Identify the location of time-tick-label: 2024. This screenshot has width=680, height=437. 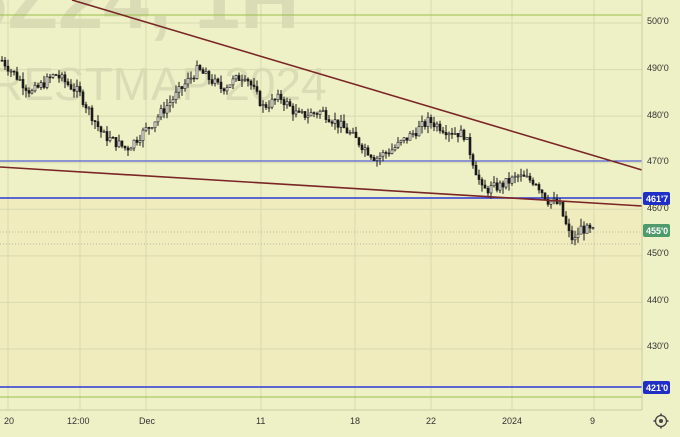
(512, 421).